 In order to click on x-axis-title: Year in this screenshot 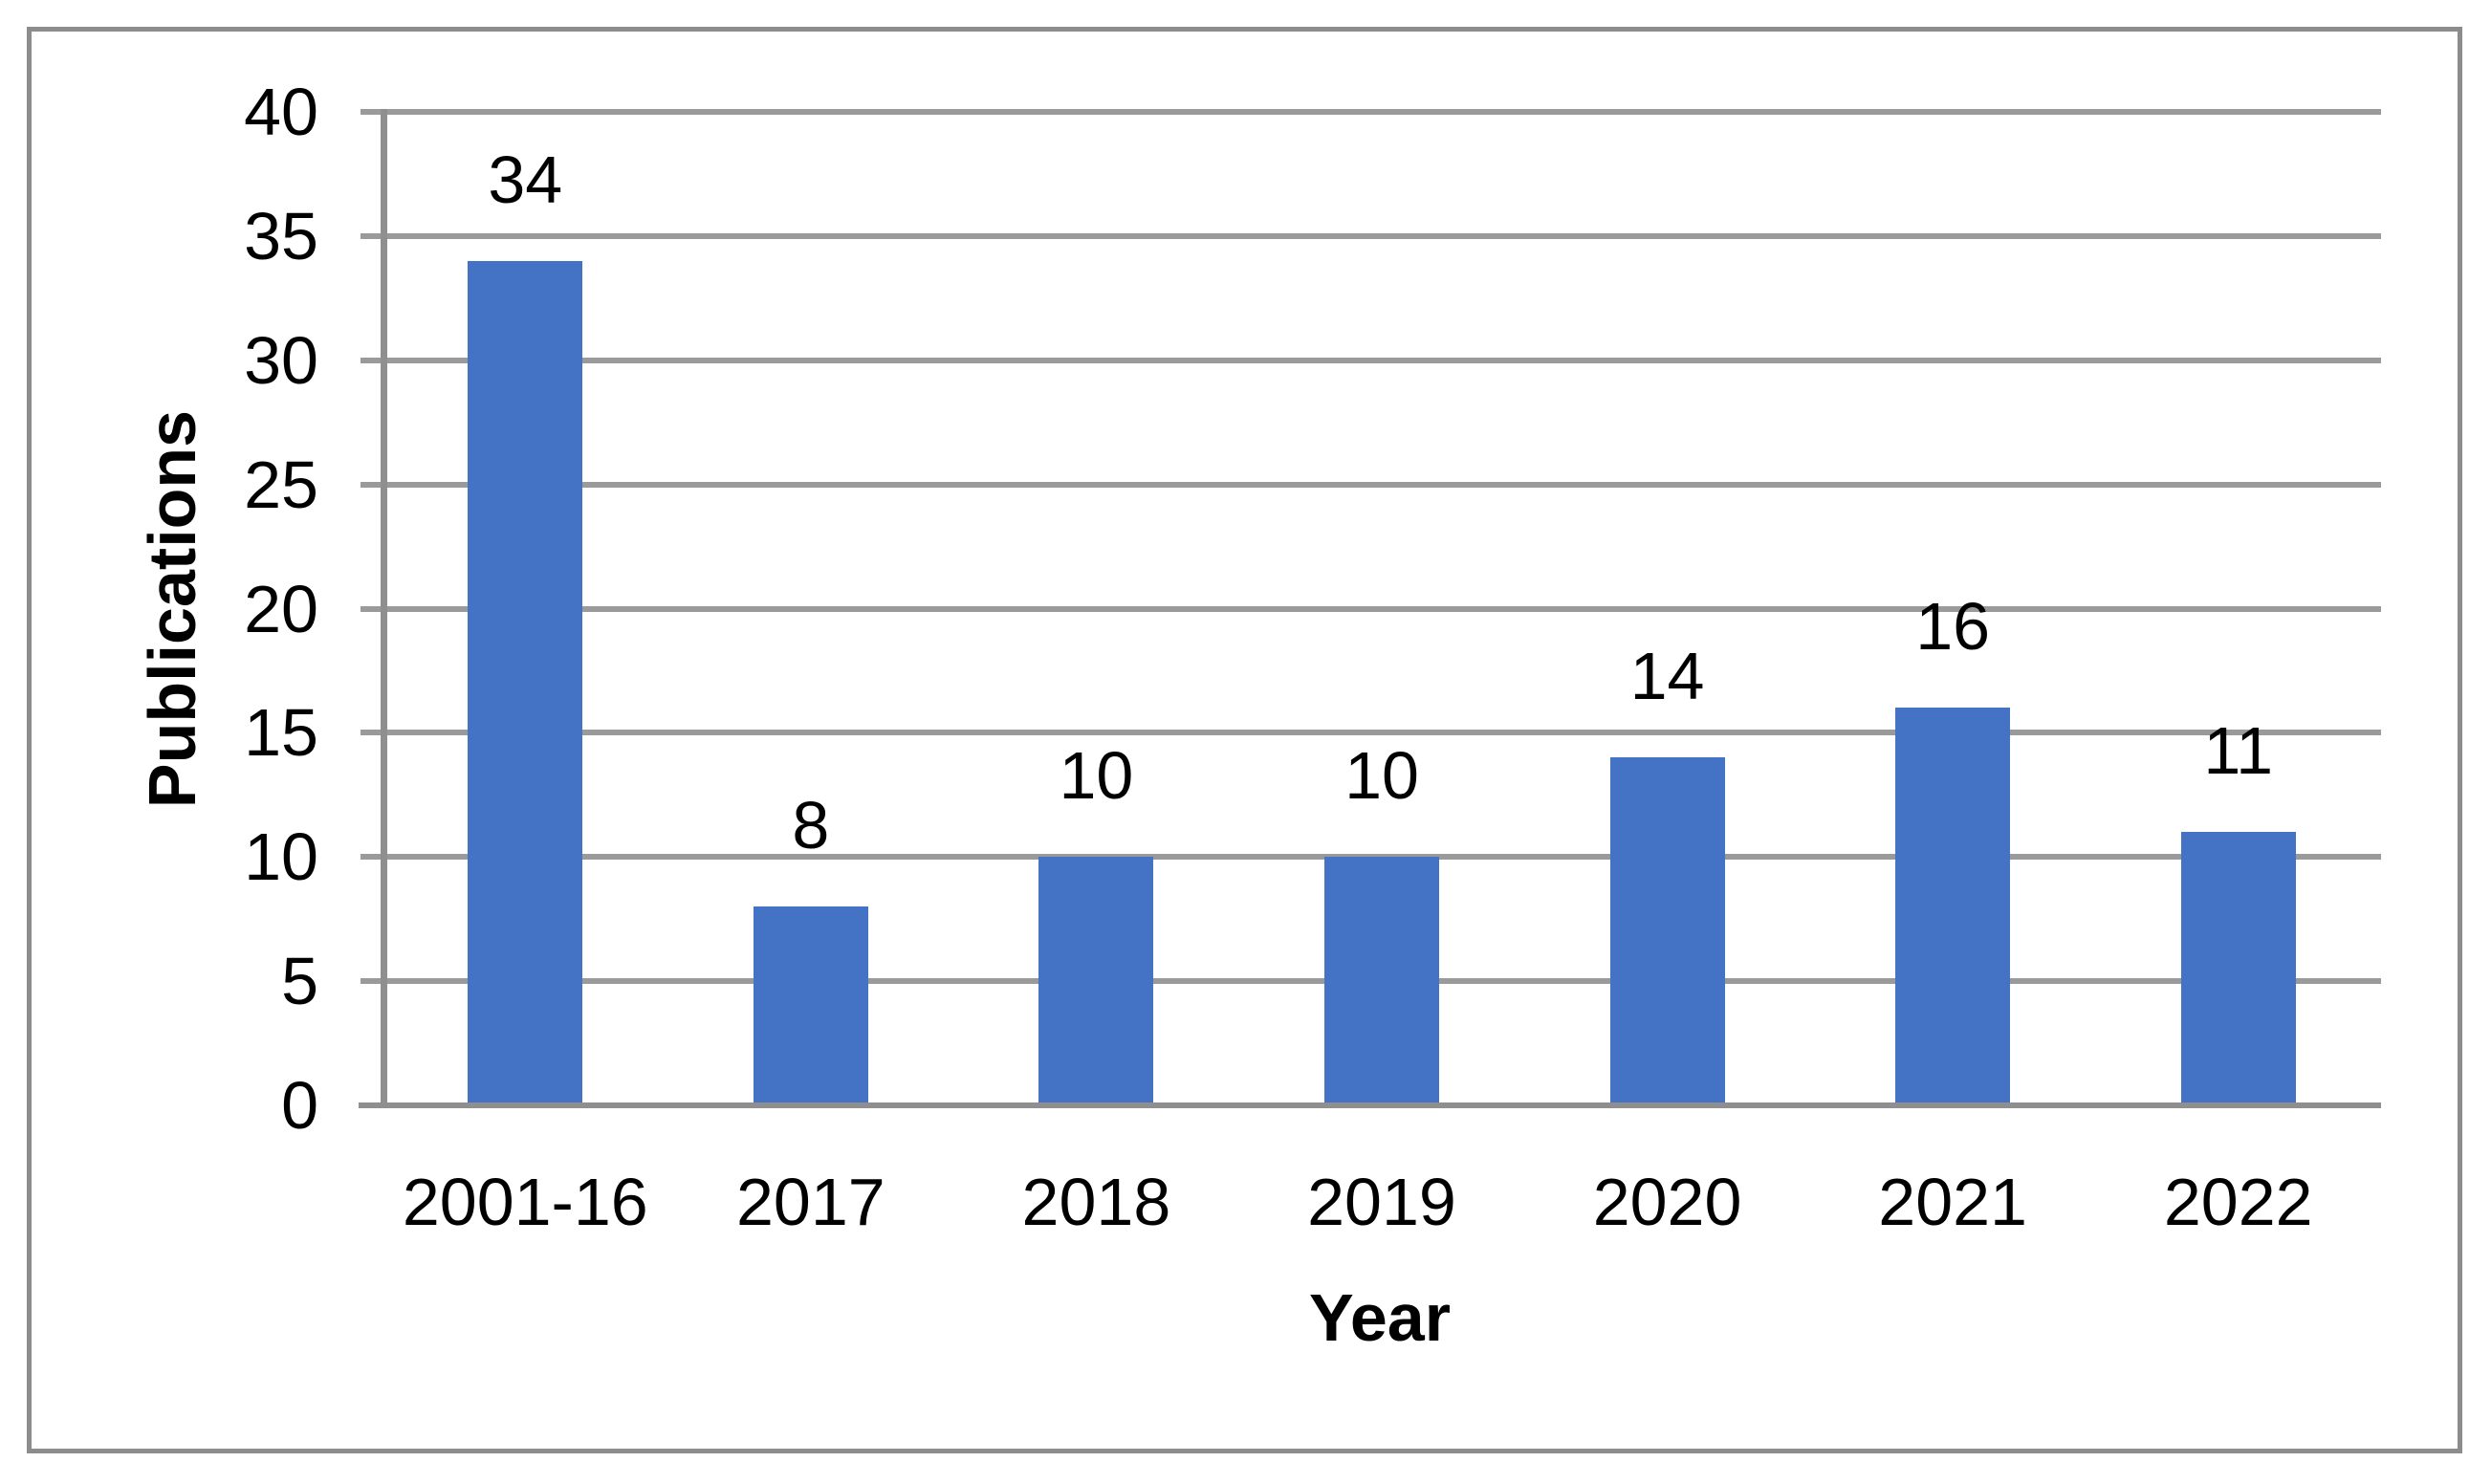, I will do `click(1380, 1317)`.